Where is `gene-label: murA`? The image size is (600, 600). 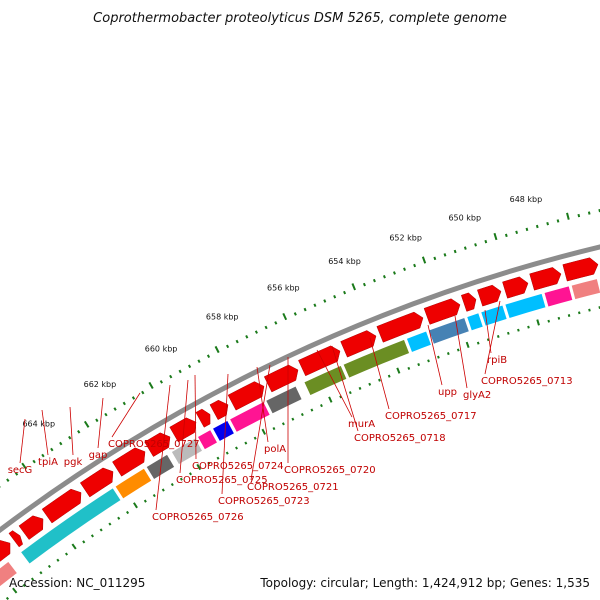
gene-label: murA is located at coordinates (361, 424).